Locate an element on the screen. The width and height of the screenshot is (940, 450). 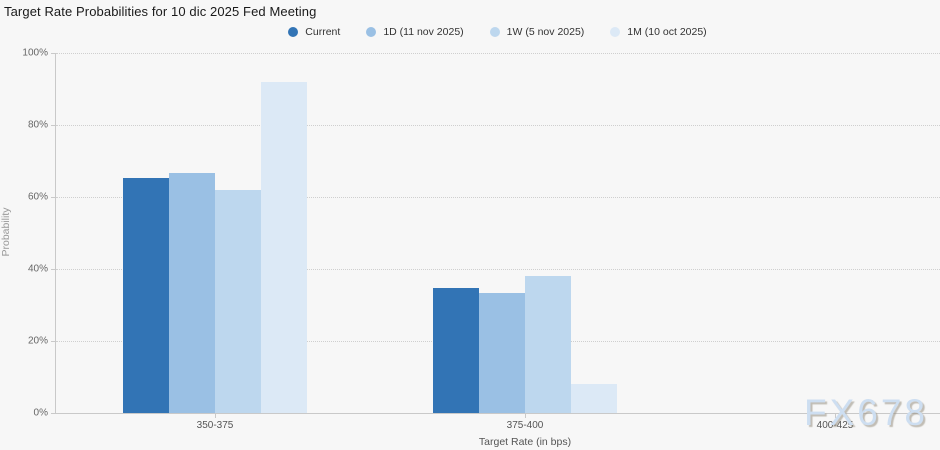
x-category-label-375-400: 375-400 is located at coordinates (525, 425).